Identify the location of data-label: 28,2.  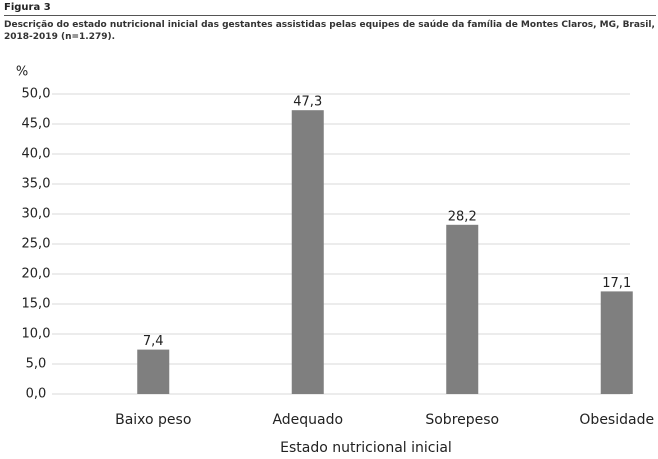
(462, 216).